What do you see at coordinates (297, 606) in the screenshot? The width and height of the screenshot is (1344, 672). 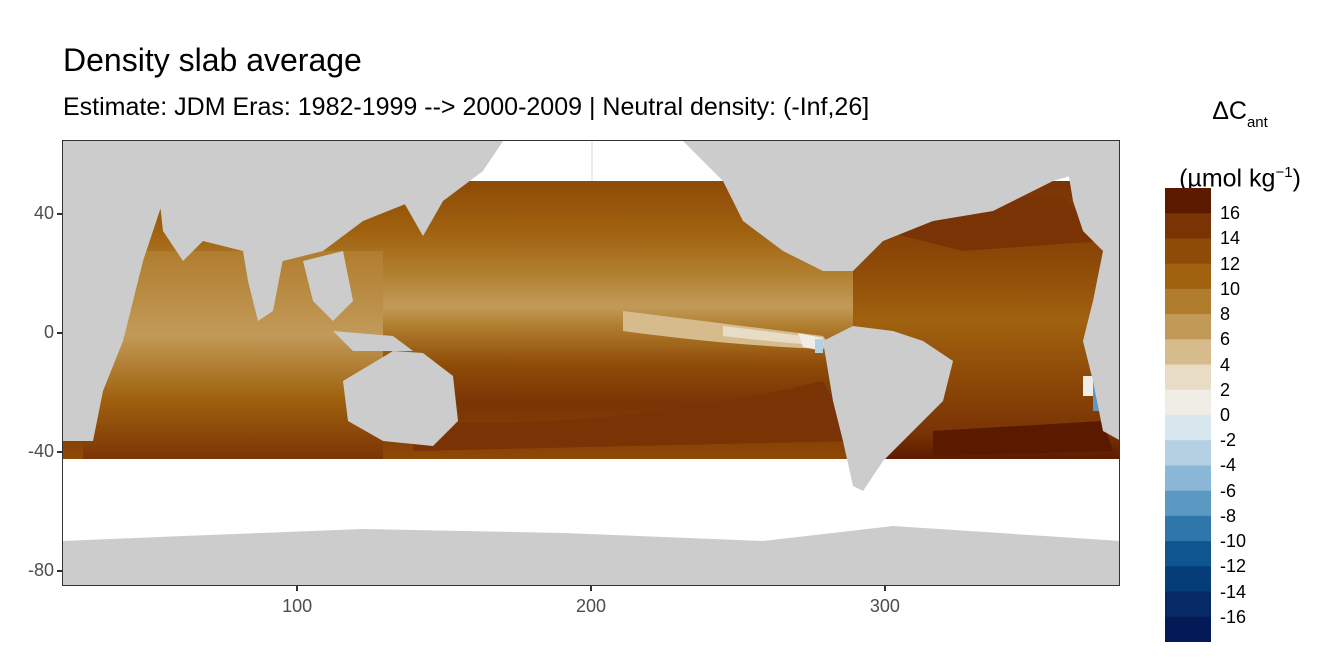 I see `x-tick-label: 100` at bounding box center [297, 606].